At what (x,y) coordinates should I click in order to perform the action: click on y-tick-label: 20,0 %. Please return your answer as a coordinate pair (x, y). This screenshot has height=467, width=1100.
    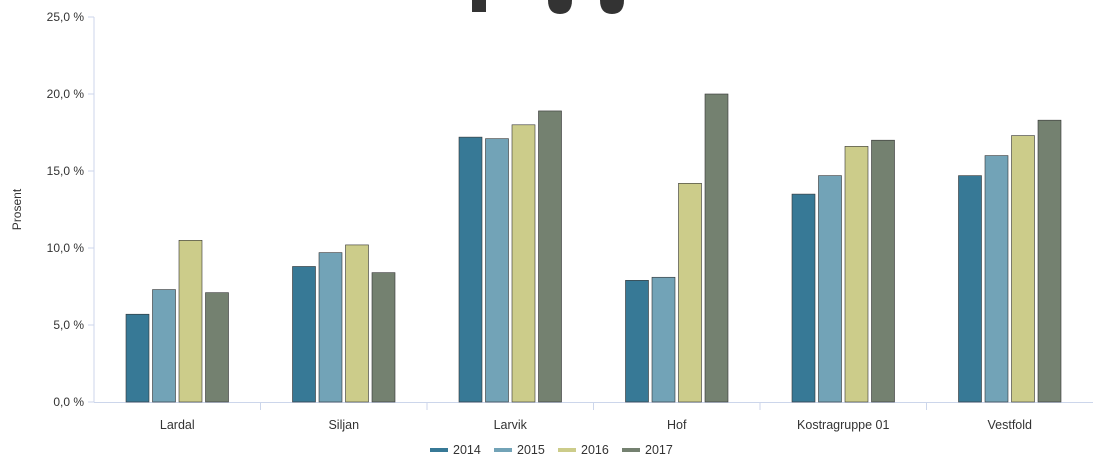
    Looking at the image, I should click on (66, 94).